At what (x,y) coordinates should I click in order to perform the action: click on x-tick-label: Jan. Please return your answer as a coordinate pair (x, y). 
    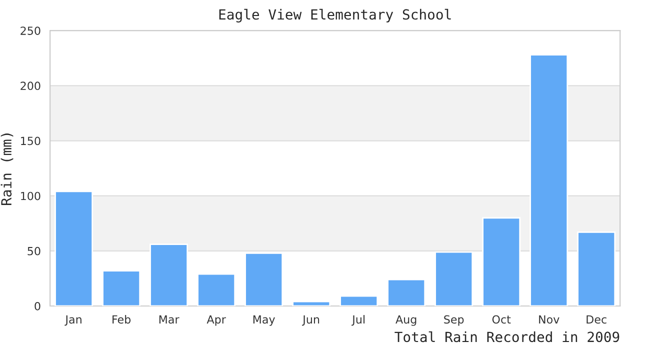
    Looking at the image, I should click on (73, 320).